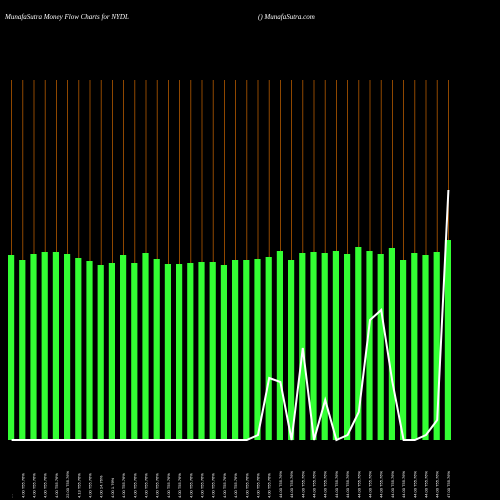 Image resolution: width=500 pixels, height=500 pixels. What do you see at coordinates (67, 17) in the screenshot?
I see `chart-title: MunafaSutra Money Flow Charts for NYDL` at bounding box center [67, 17].